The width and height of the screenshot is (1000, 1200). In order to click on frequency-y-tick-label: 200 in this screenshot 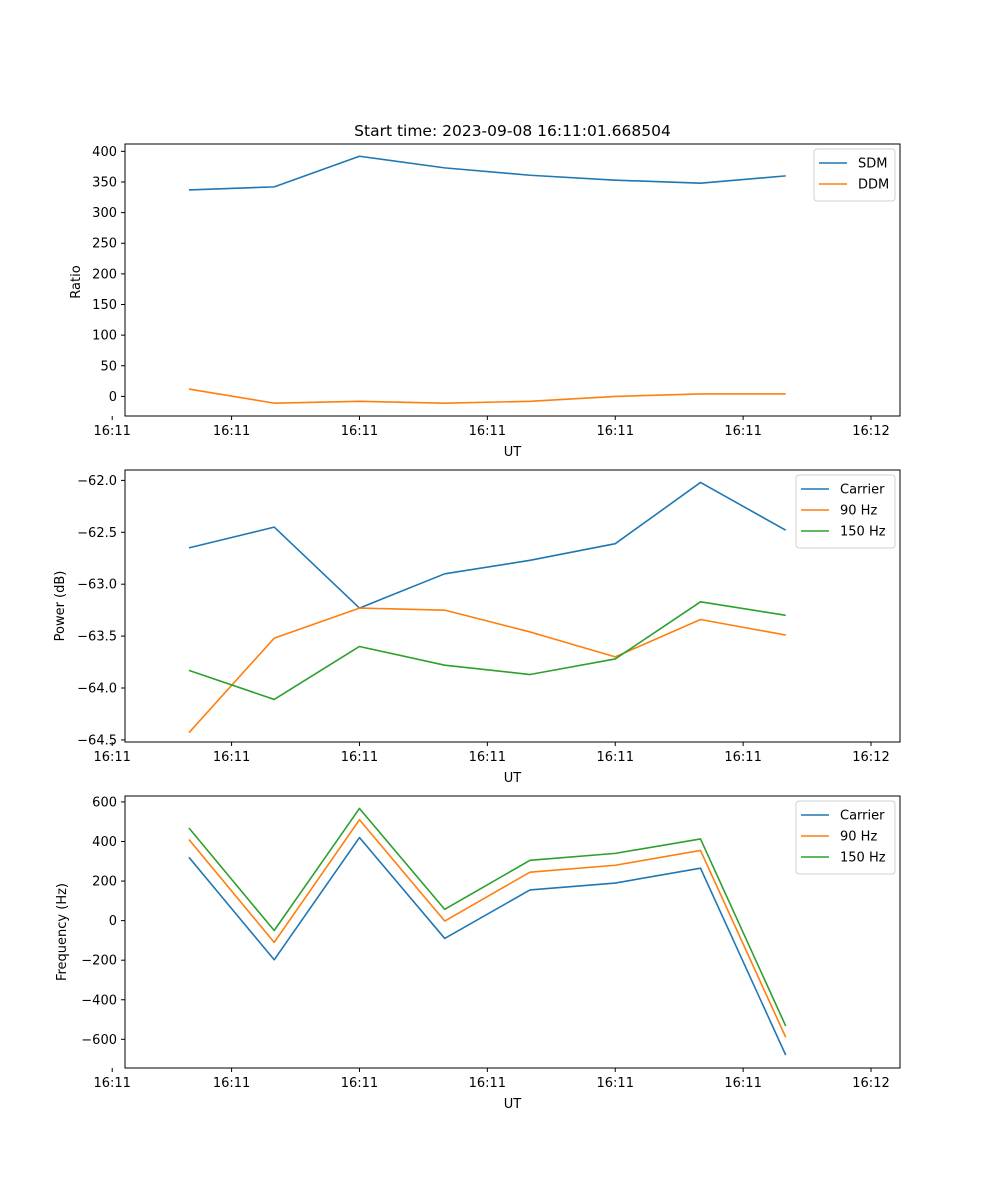, I will do `click(104, 882)`.